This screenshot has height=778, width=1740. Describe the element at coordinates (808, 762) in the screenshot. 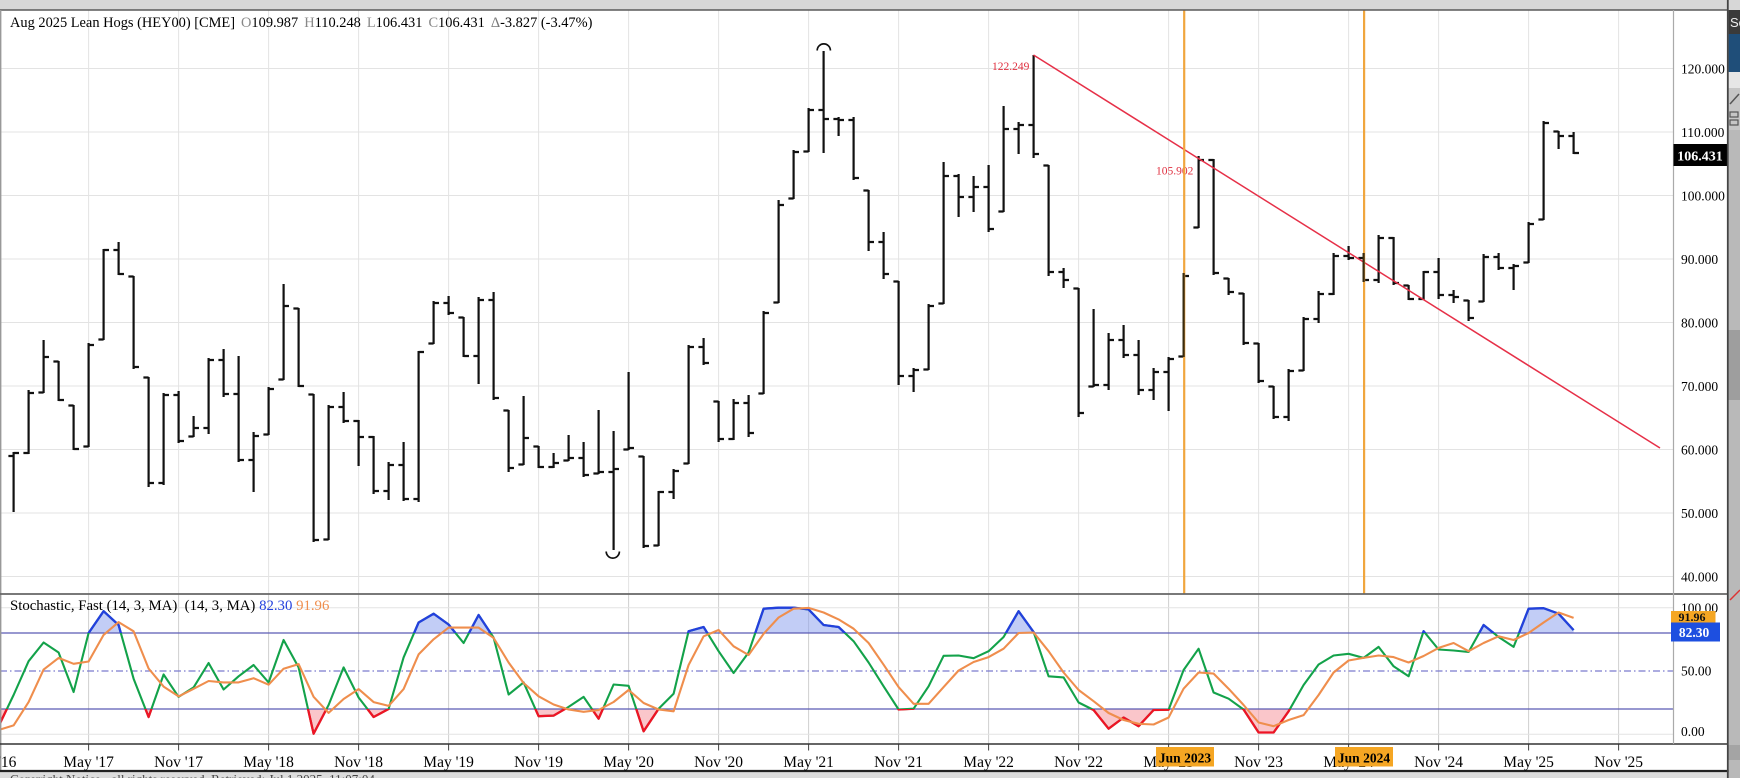

I see `svg-text: May '21` at that location.